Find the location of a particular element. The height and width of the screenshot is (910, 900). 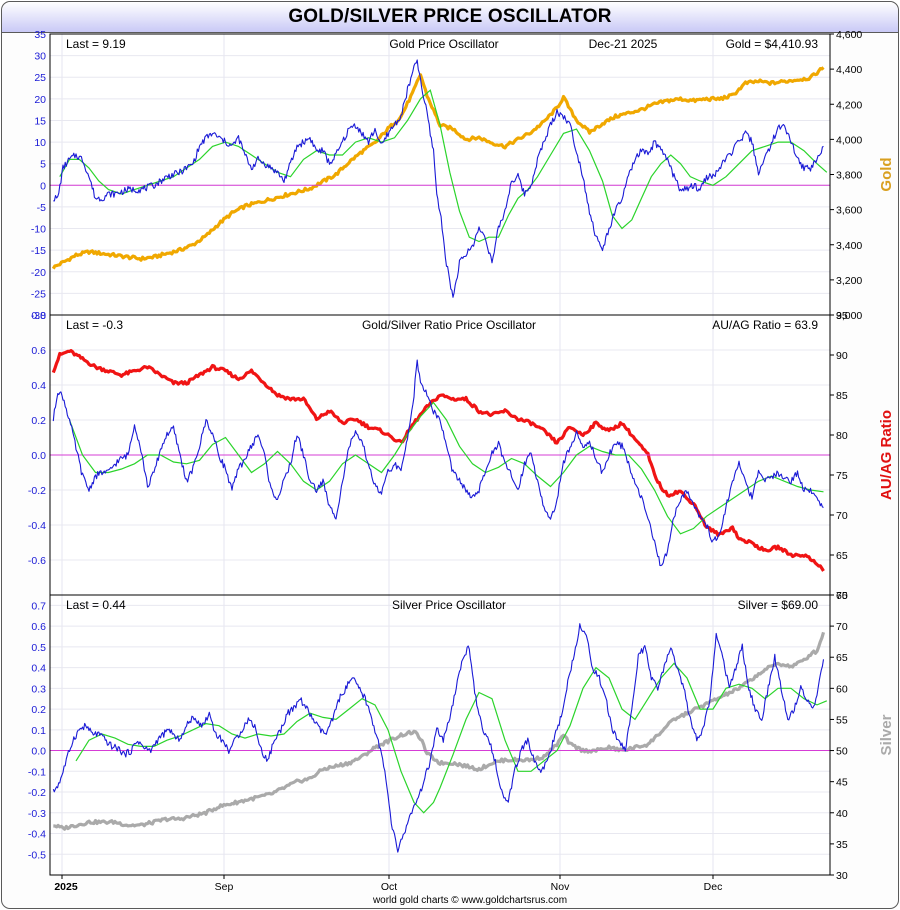

title-bar: GOLD/SILVER PRICE OSCILLATOR is located at coordinates (450, 17).